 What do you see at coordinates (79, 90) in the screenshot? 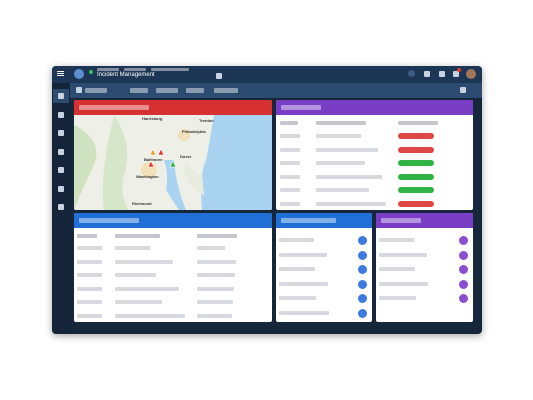
I see `user-filter` at bounding box center [79, 90].